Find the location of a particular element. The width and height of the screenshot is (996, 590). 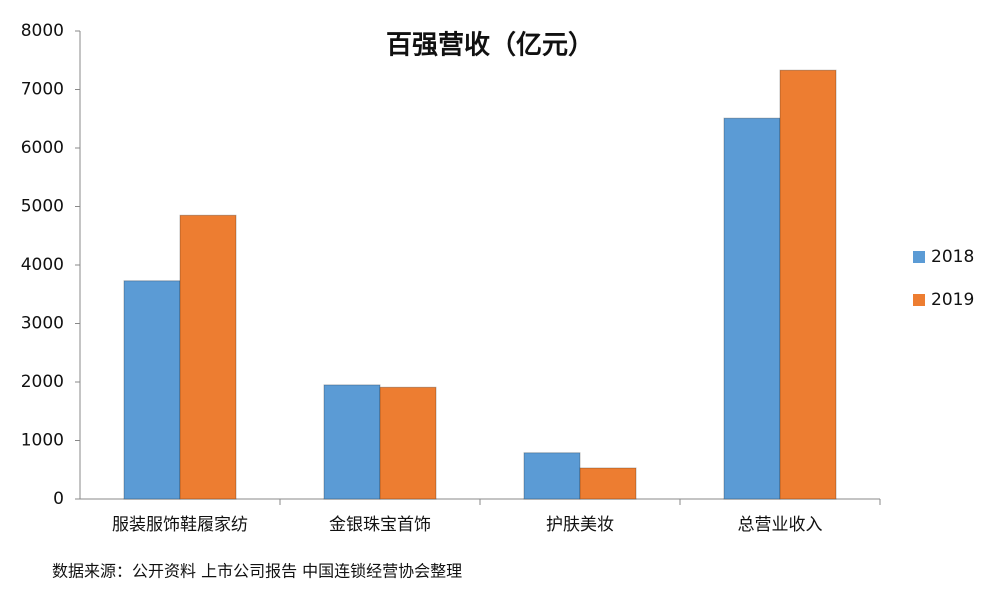

y-tick-label: 0 is located at coordinates (58, 499).